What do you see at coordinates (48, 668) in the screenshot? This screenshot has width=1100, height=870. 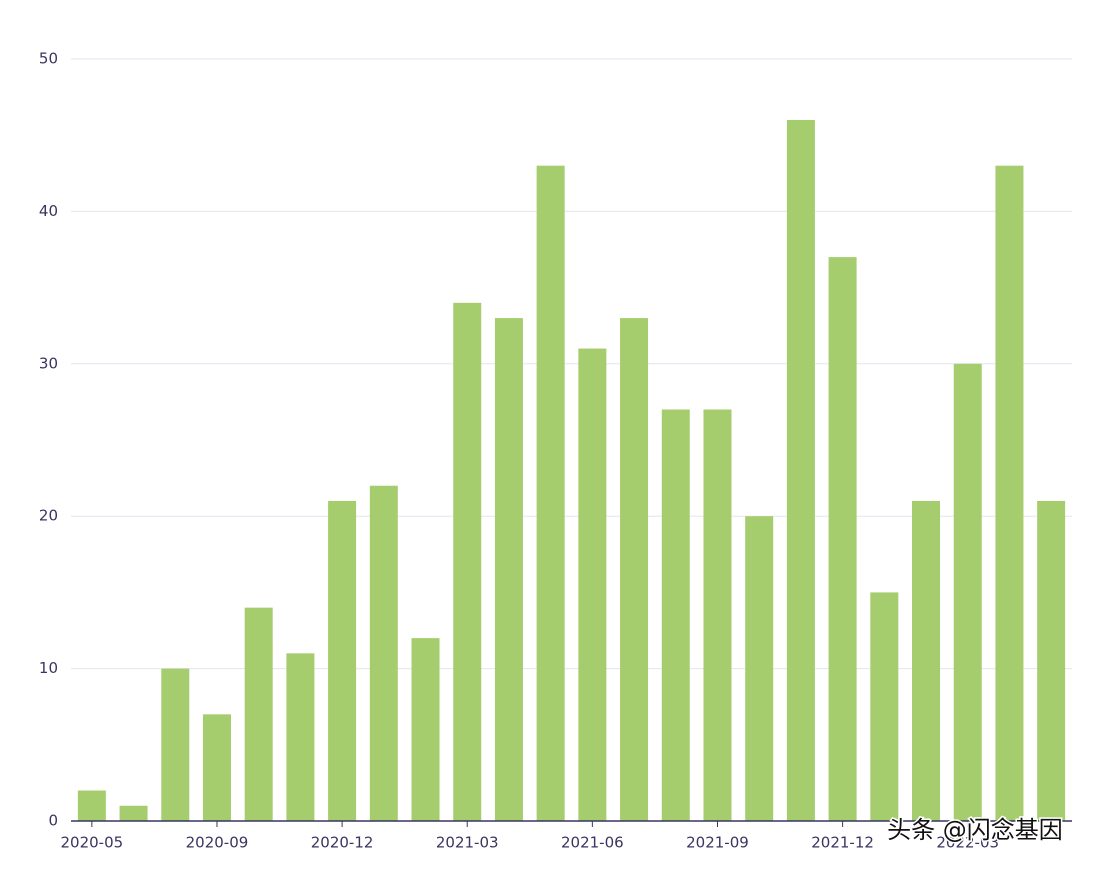 I see `y-tick-label: 10` at bounding box center [48, 668].